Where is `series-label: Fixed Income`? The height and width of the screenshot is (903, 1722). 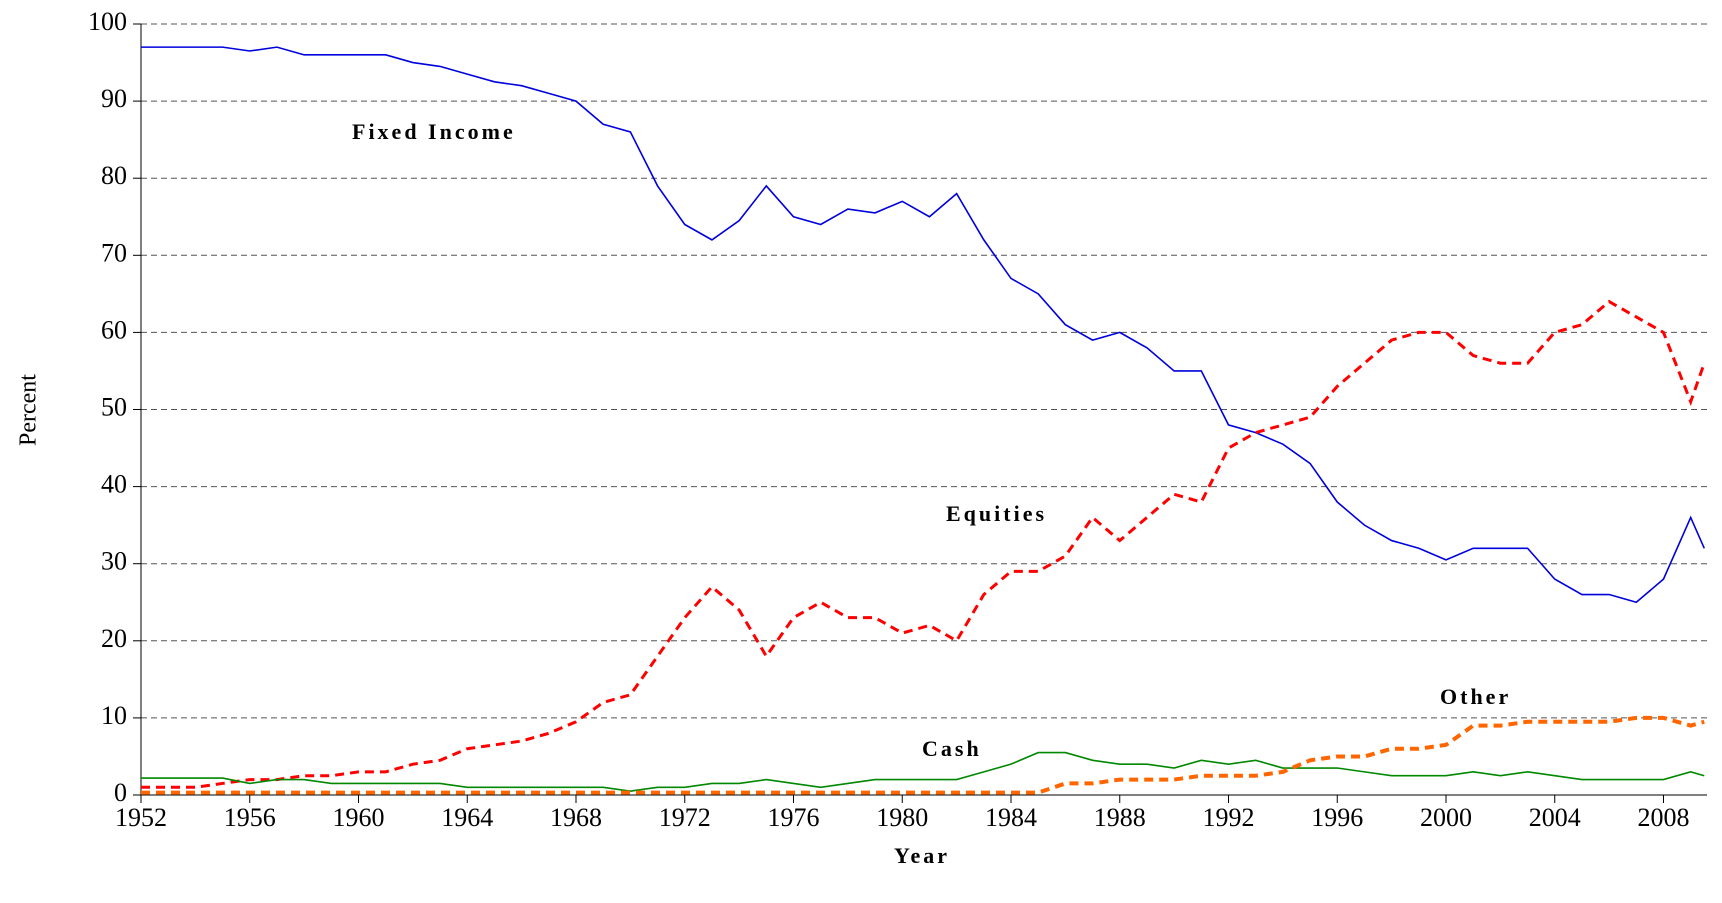
series-label: Fixed Income is located at coordinates (434, 131).